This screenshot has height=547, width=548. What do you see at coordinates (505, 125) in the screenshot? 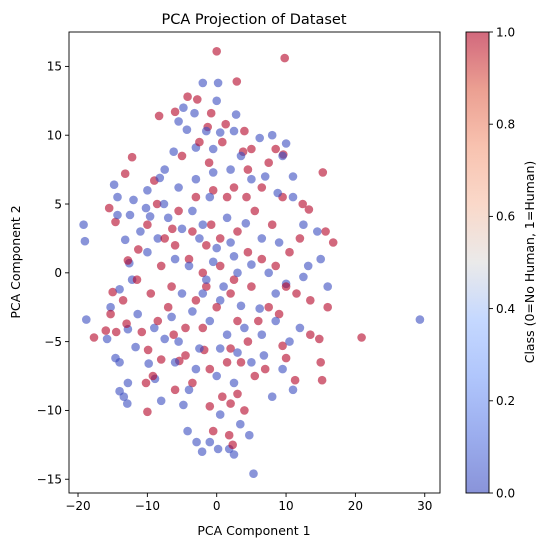
I see `colorbar-tick-label: 0.8` at bounding box center [505, 125].